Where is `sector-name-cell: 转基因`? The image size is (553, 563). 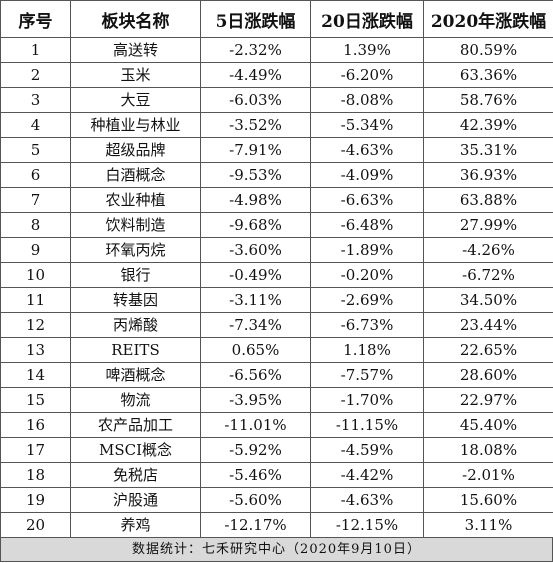 sector-name-cell: 转基因 is located at coordinates (135, 300).